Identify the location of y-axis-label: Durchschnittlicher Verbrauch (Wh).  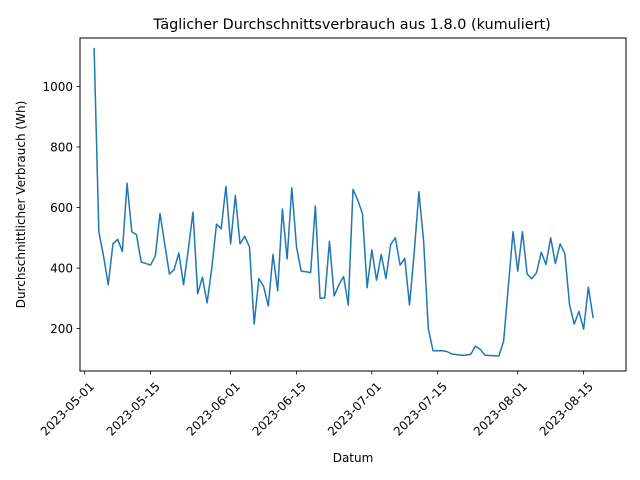
(21, 204).